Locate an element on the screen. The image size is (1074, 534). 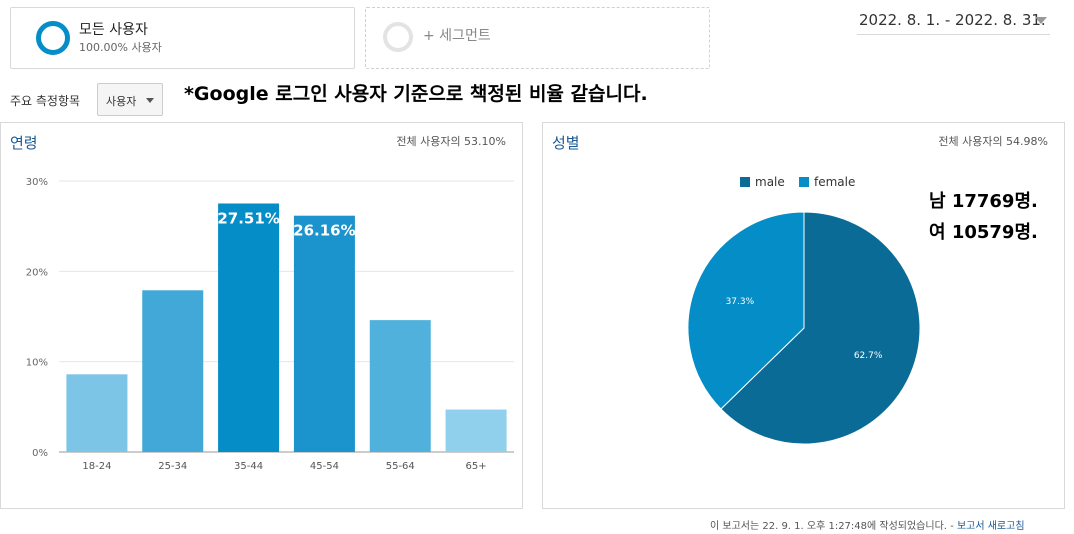
date-range-text: 2022. 8. 1. - 2022. 8. 31. is located at coordinates (952, 20).